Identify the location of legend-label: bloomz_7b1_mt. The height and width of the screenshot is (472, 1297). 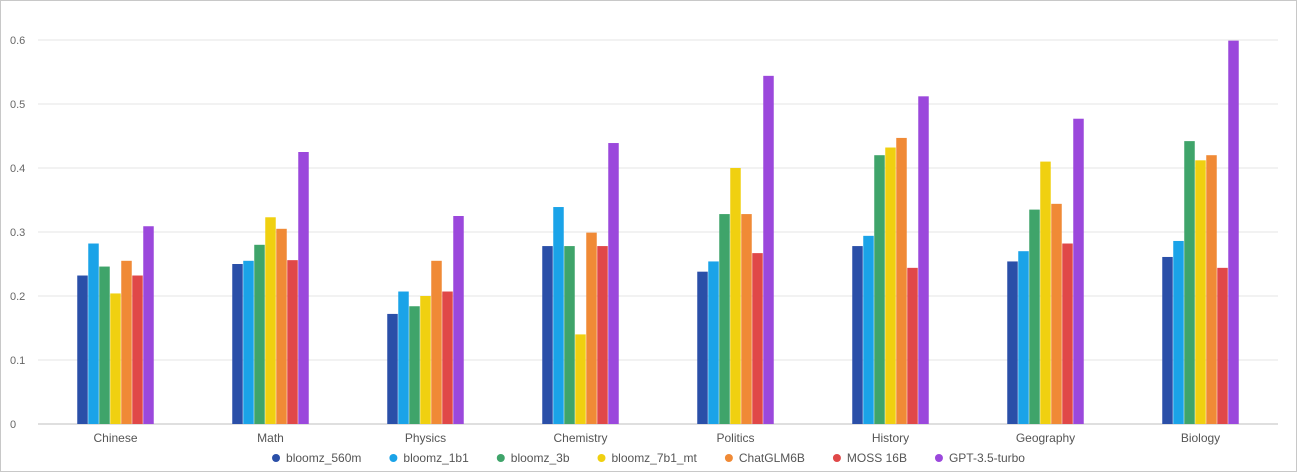
(655, 458).